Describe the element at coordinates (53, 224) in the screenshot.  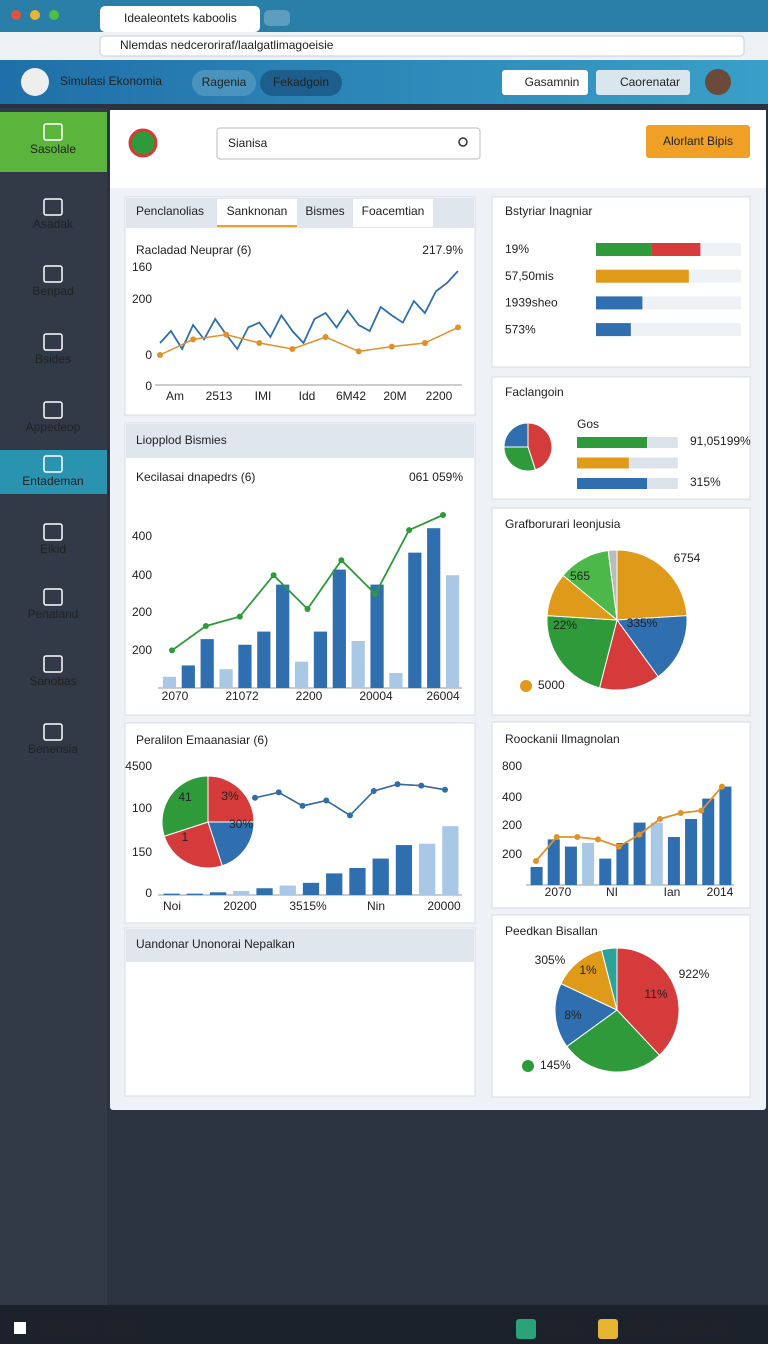
I see `nav-label: Asadak` at that location.